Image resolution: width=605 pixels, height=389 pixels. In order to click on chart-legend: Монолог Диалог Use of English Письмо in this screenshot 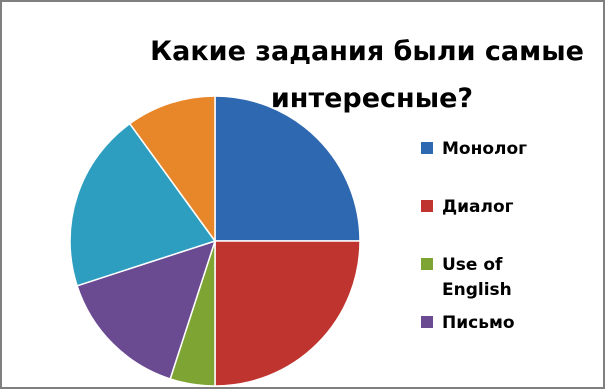, I will do `click(474, 236)`.